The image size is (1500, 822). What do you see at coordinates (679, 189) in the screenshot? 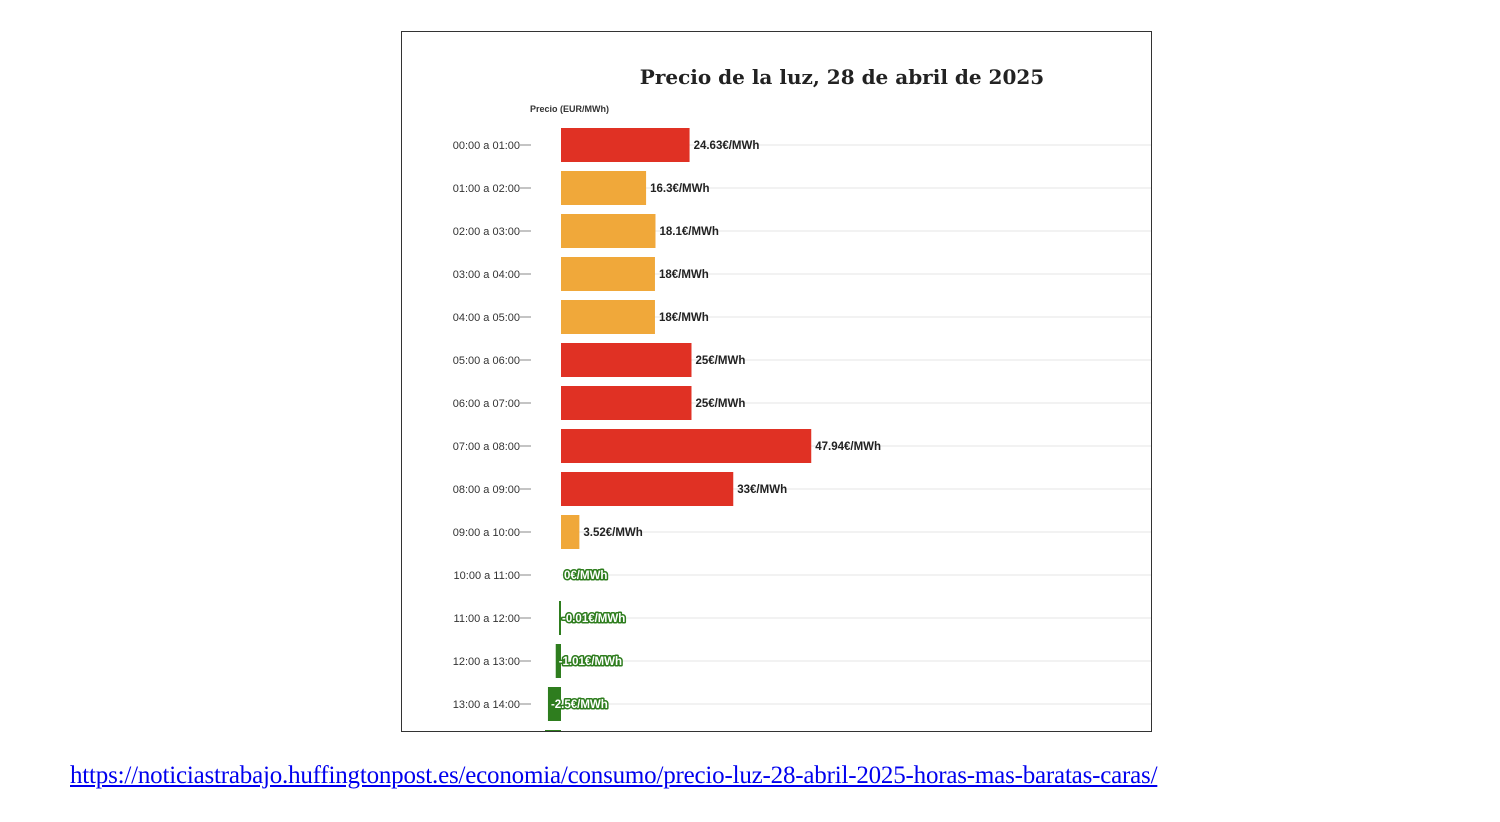
I see `data-label: 16.3€/MWh` at bounding box center [679, 189].